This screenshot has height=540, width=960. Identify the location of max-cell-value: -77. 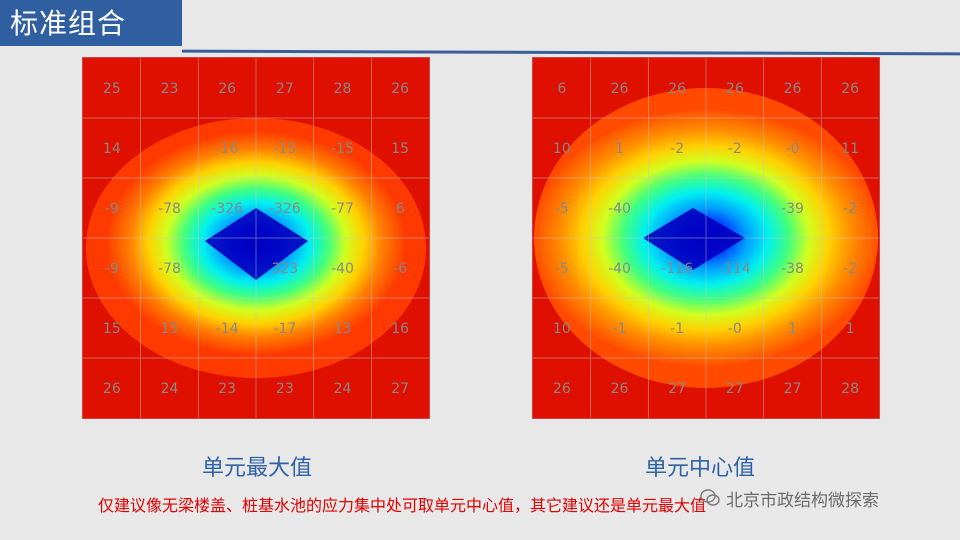
(342, 209).